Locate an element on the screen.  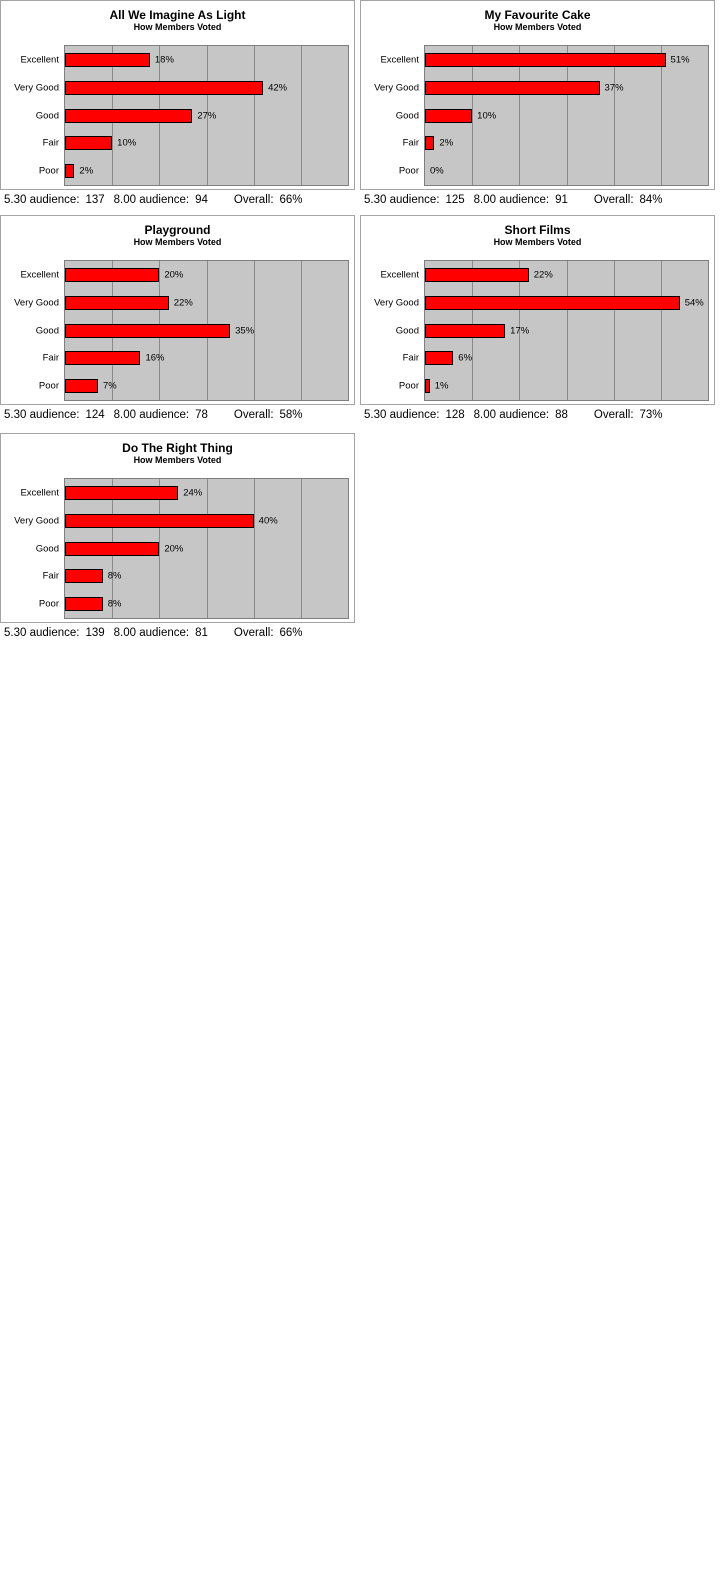
value-label: 40% is located at coordinates (268, 521).